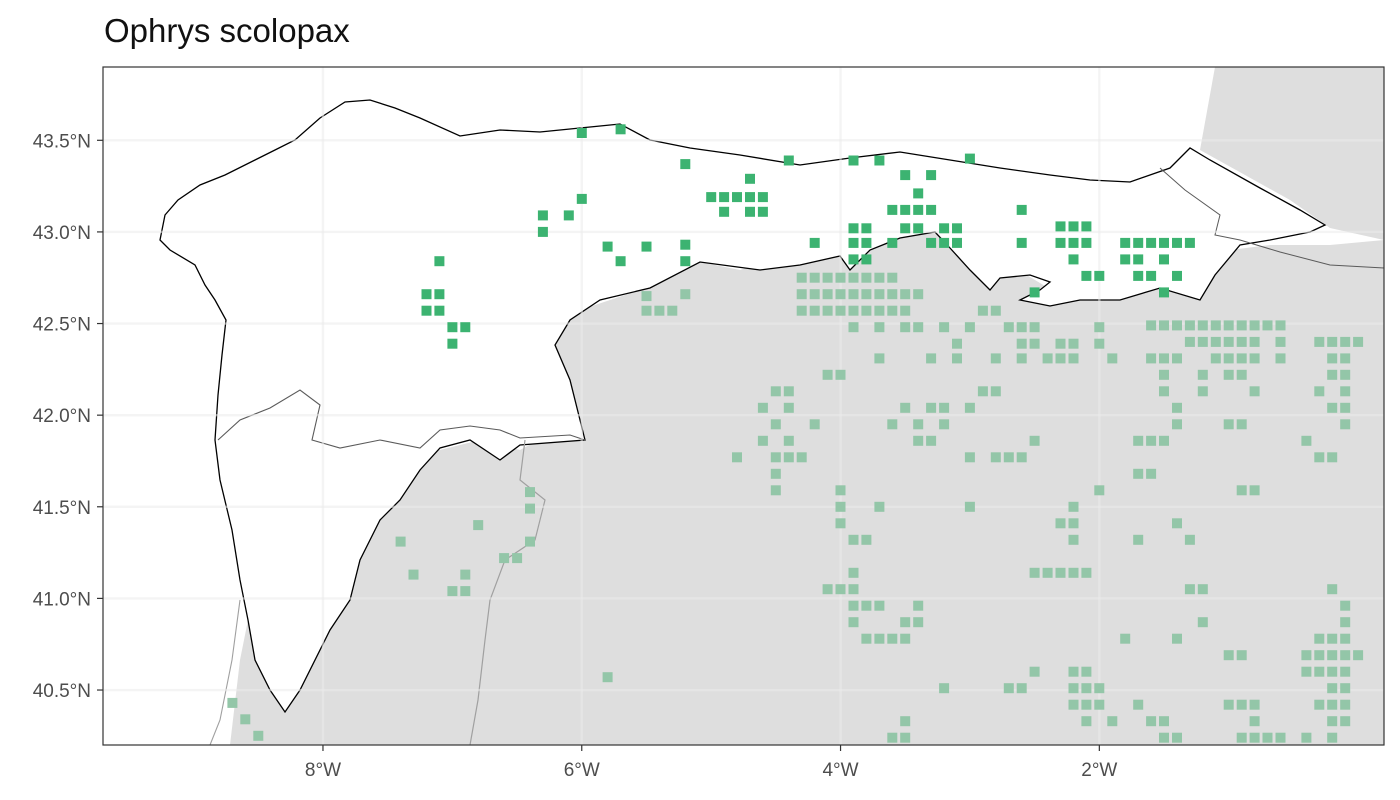  Describe the element at coordinates (62, 599) in the screenshot. I see `y-tick-label: 41.0°N` at that location.